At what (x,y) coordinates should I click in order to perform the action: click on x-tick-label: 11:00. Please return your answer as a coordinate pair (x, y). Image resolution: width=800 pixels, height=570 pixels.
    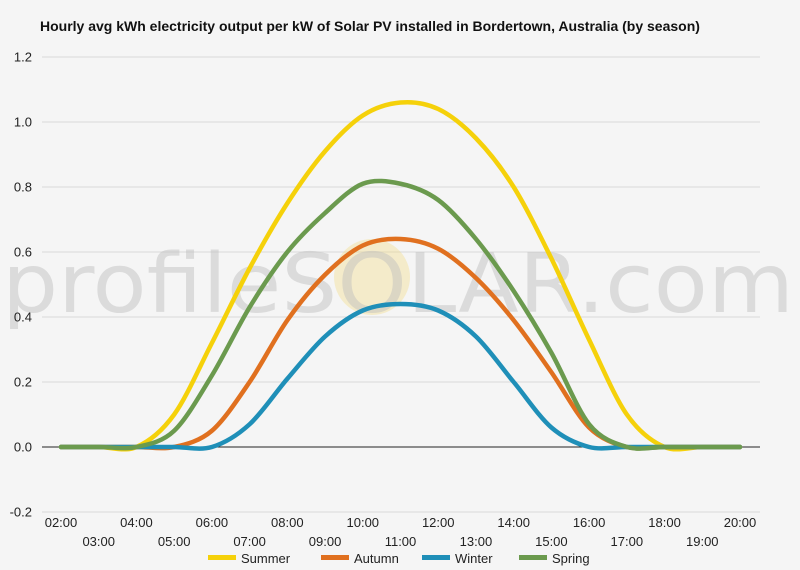
    Looking at the image, I should click on (401, 541).